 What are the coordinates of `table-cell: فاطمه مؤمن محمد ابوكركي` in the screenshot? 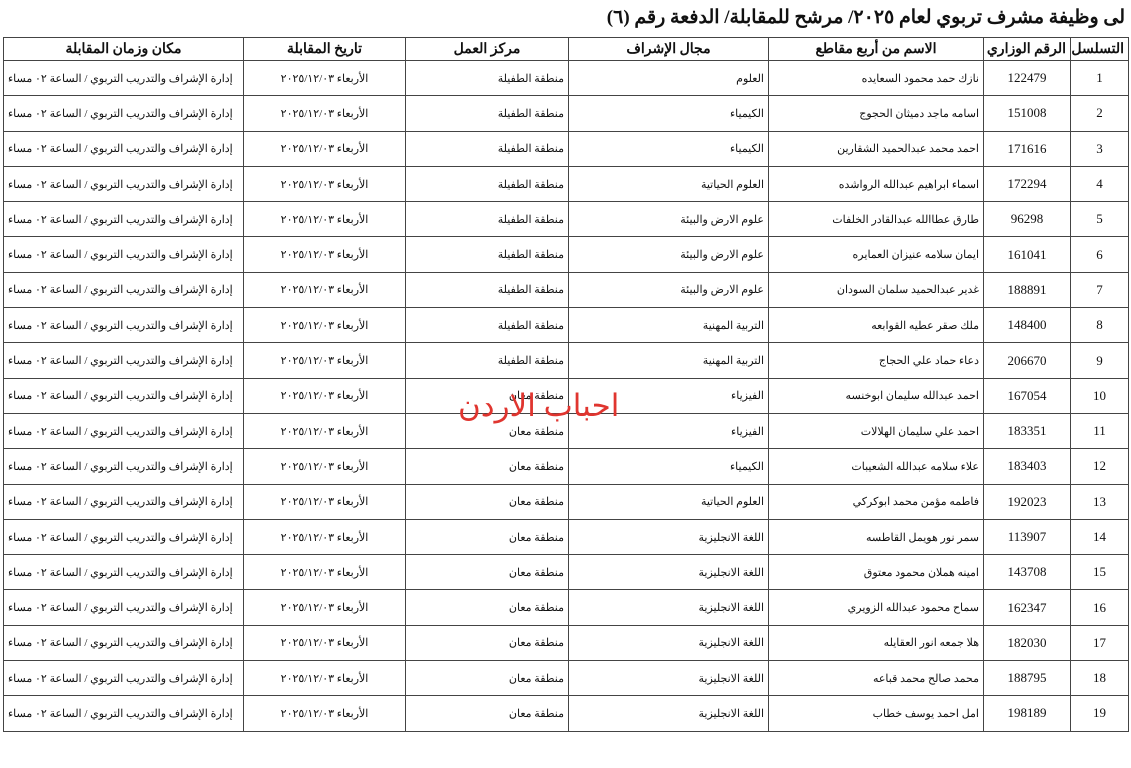 It's located at (876, 501).